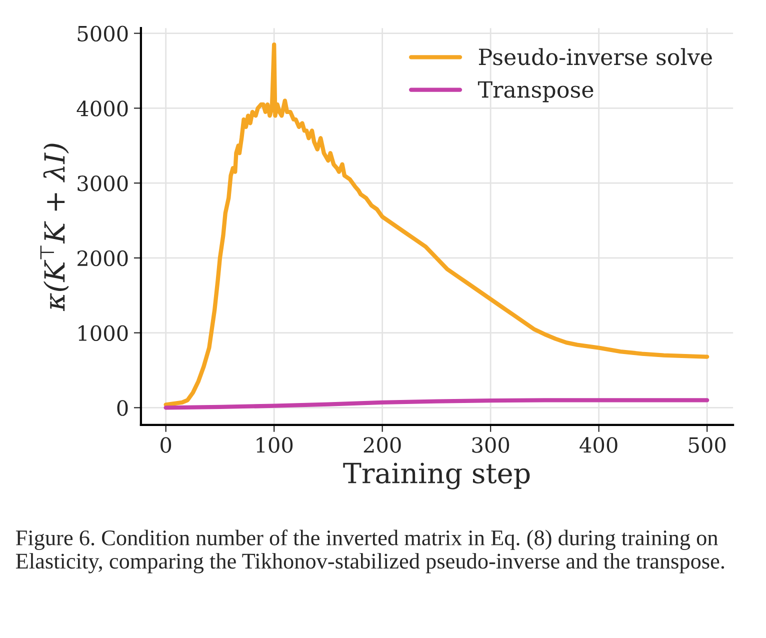  Describe the element at coordinates (599, 445) in the screenshot. I see `x-tick-label: 400` at that location.